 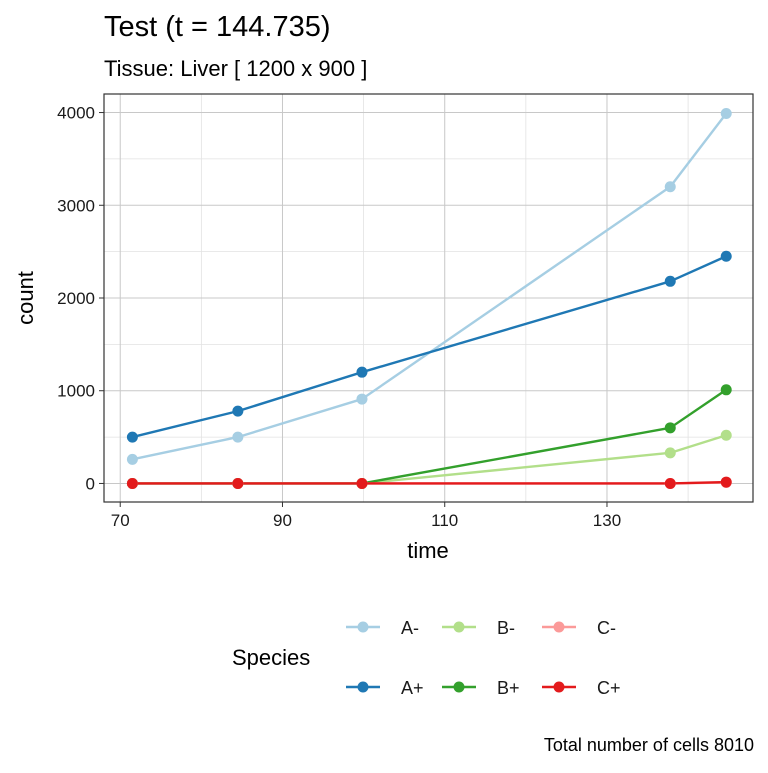 I want to click on y-tick-label: 2000, so click(x=76, y=298).